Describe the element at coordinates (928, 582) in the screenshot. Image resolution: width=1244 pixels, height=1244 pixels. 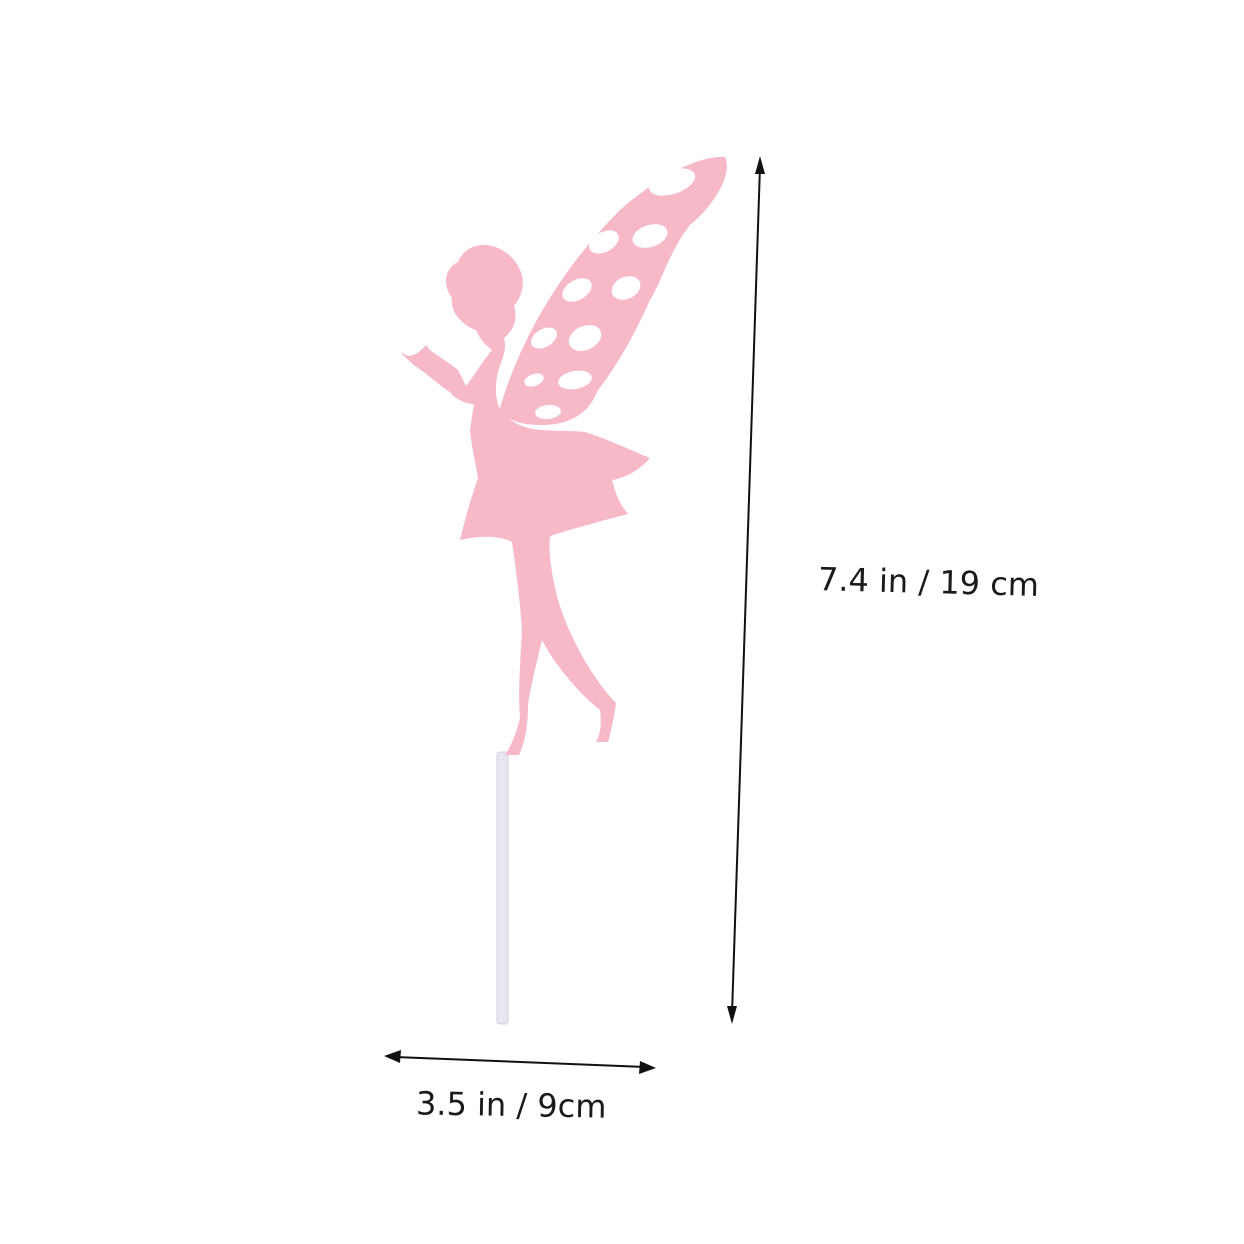
I see `height-dimension-label: 7.4 in / 19 cm` at that location.